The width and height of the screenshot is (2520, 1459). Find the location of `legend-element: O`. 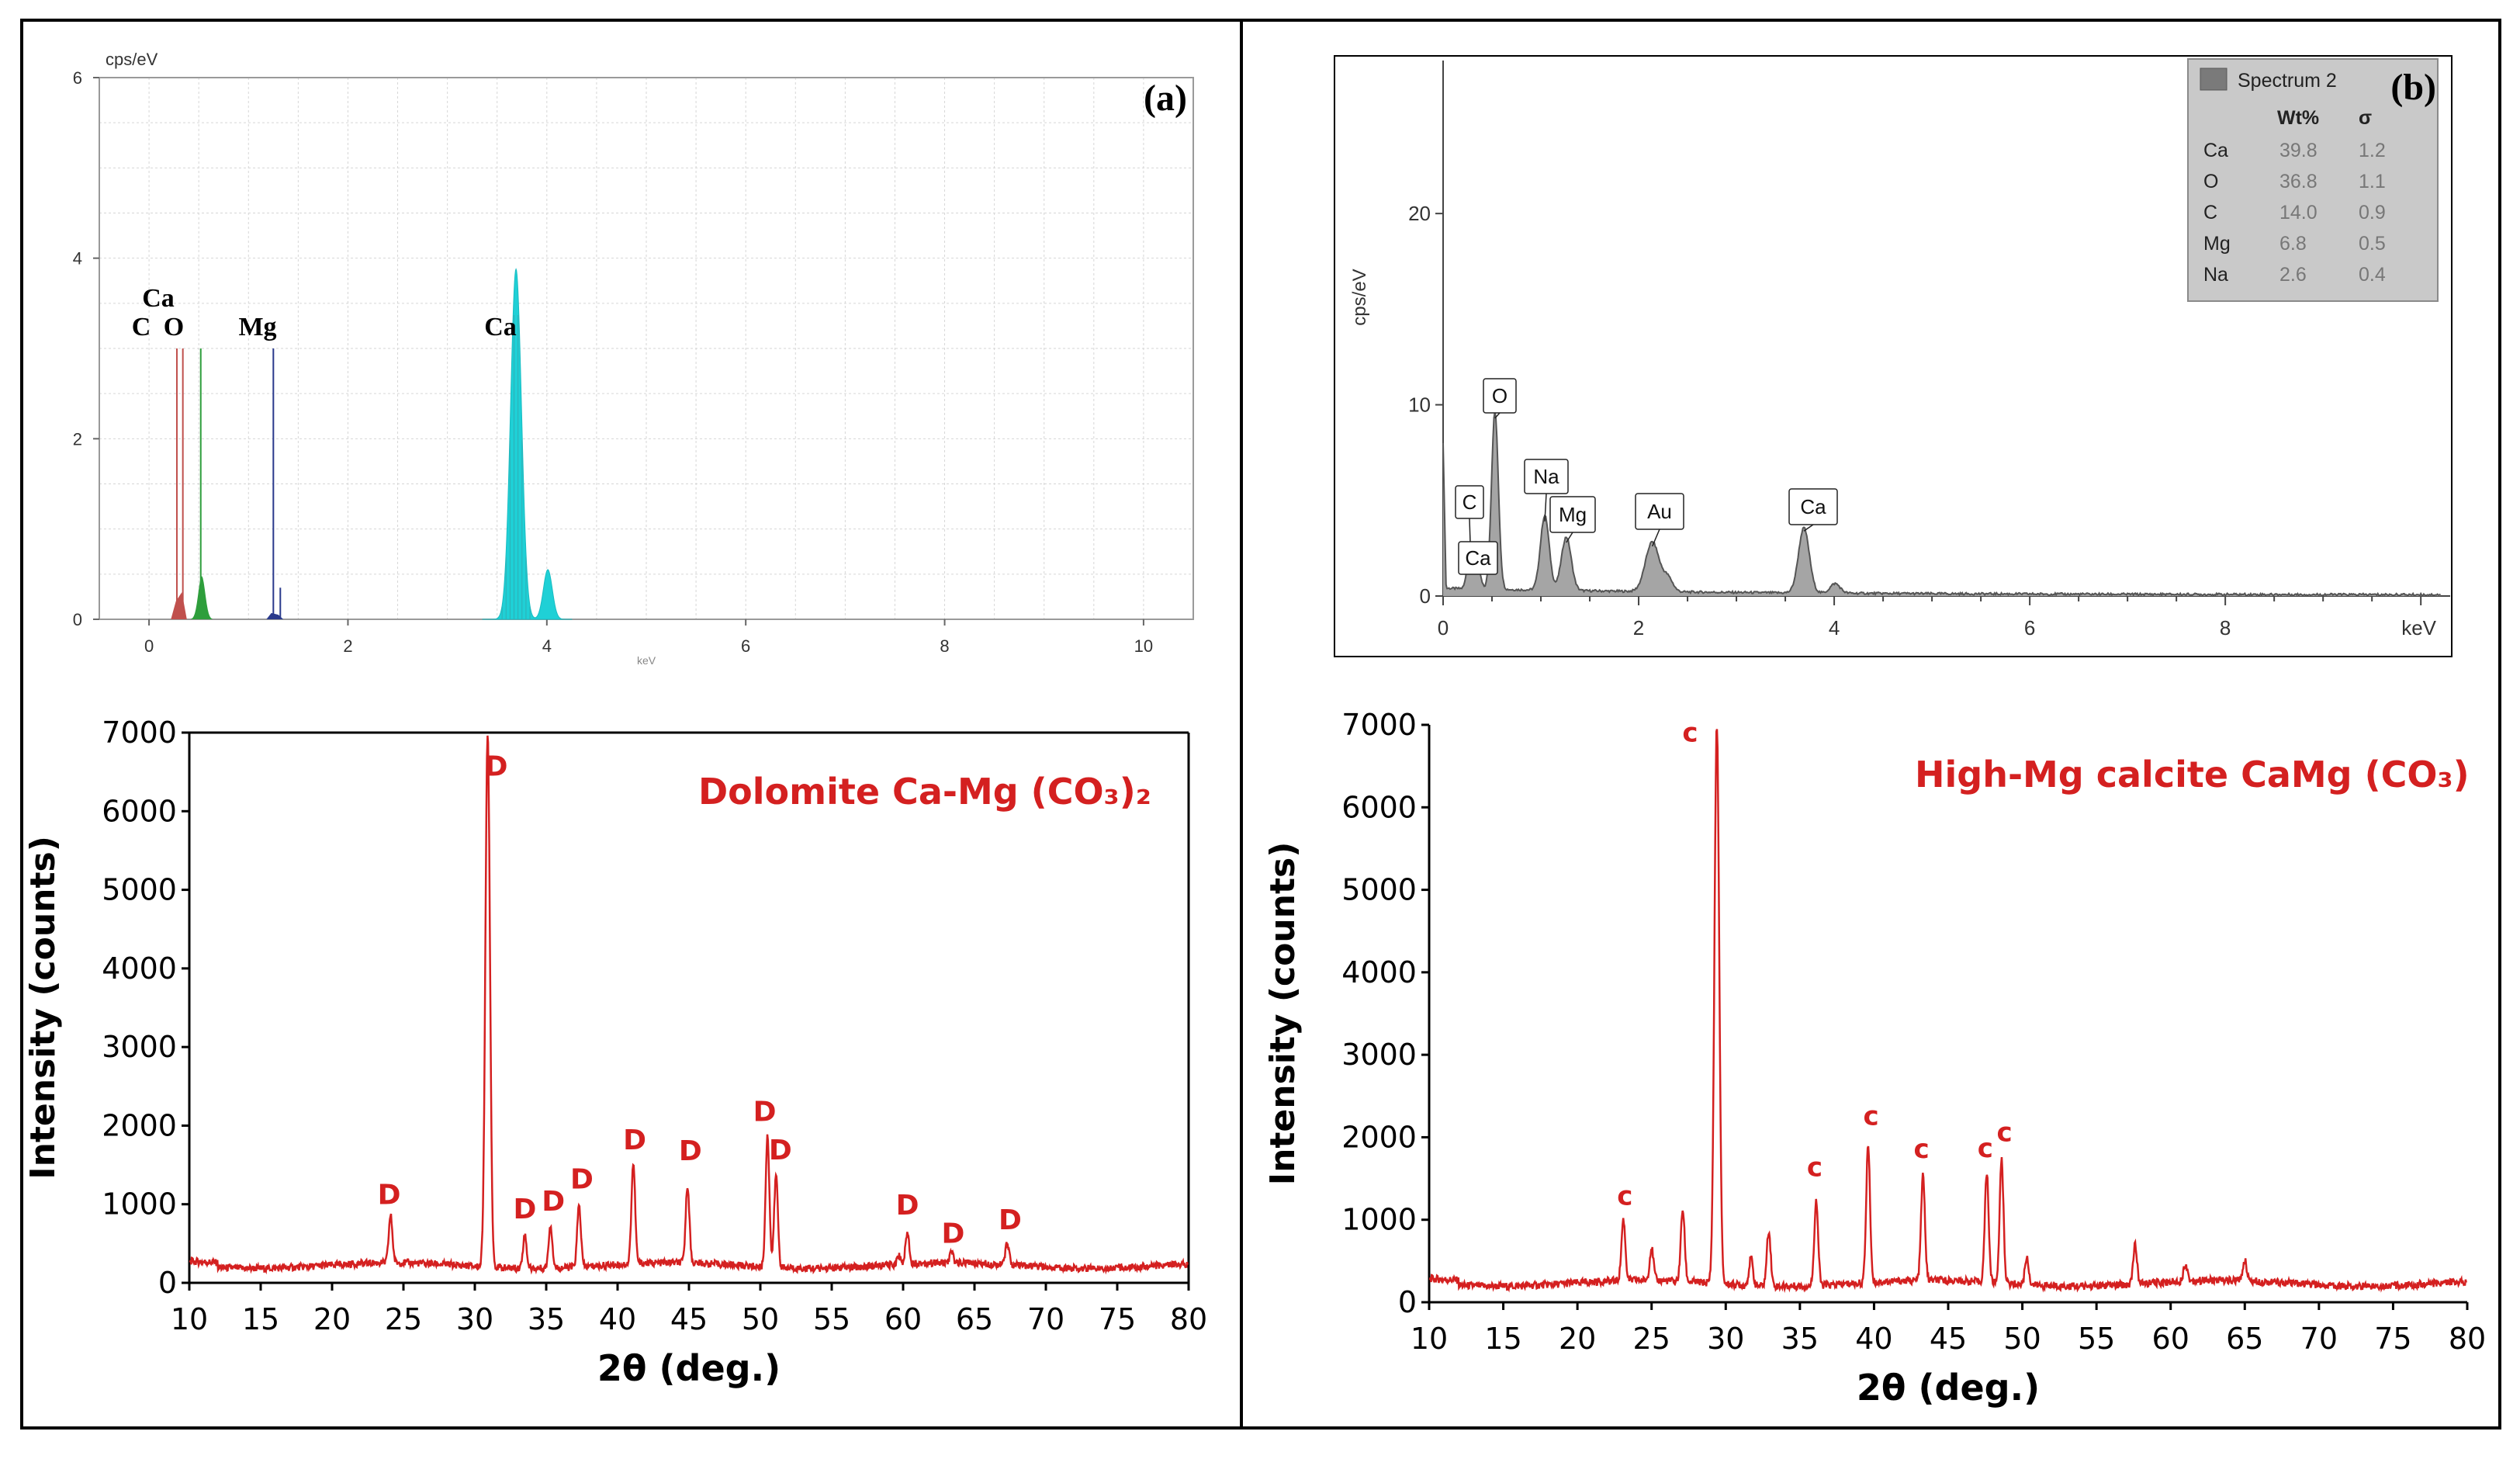

legend-element: O is located at coordinates (2210, 181).